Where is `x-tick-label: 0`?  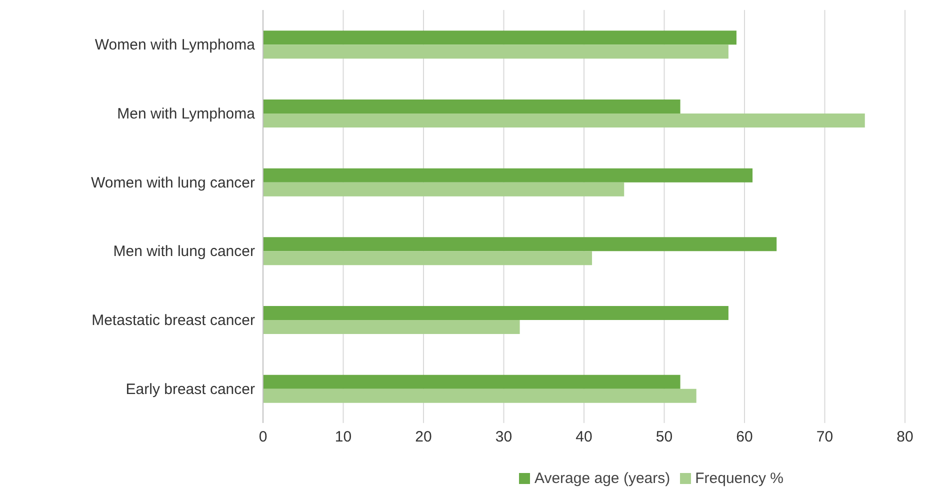 x-tick-label: 0 is located at coordinates (263, 437).